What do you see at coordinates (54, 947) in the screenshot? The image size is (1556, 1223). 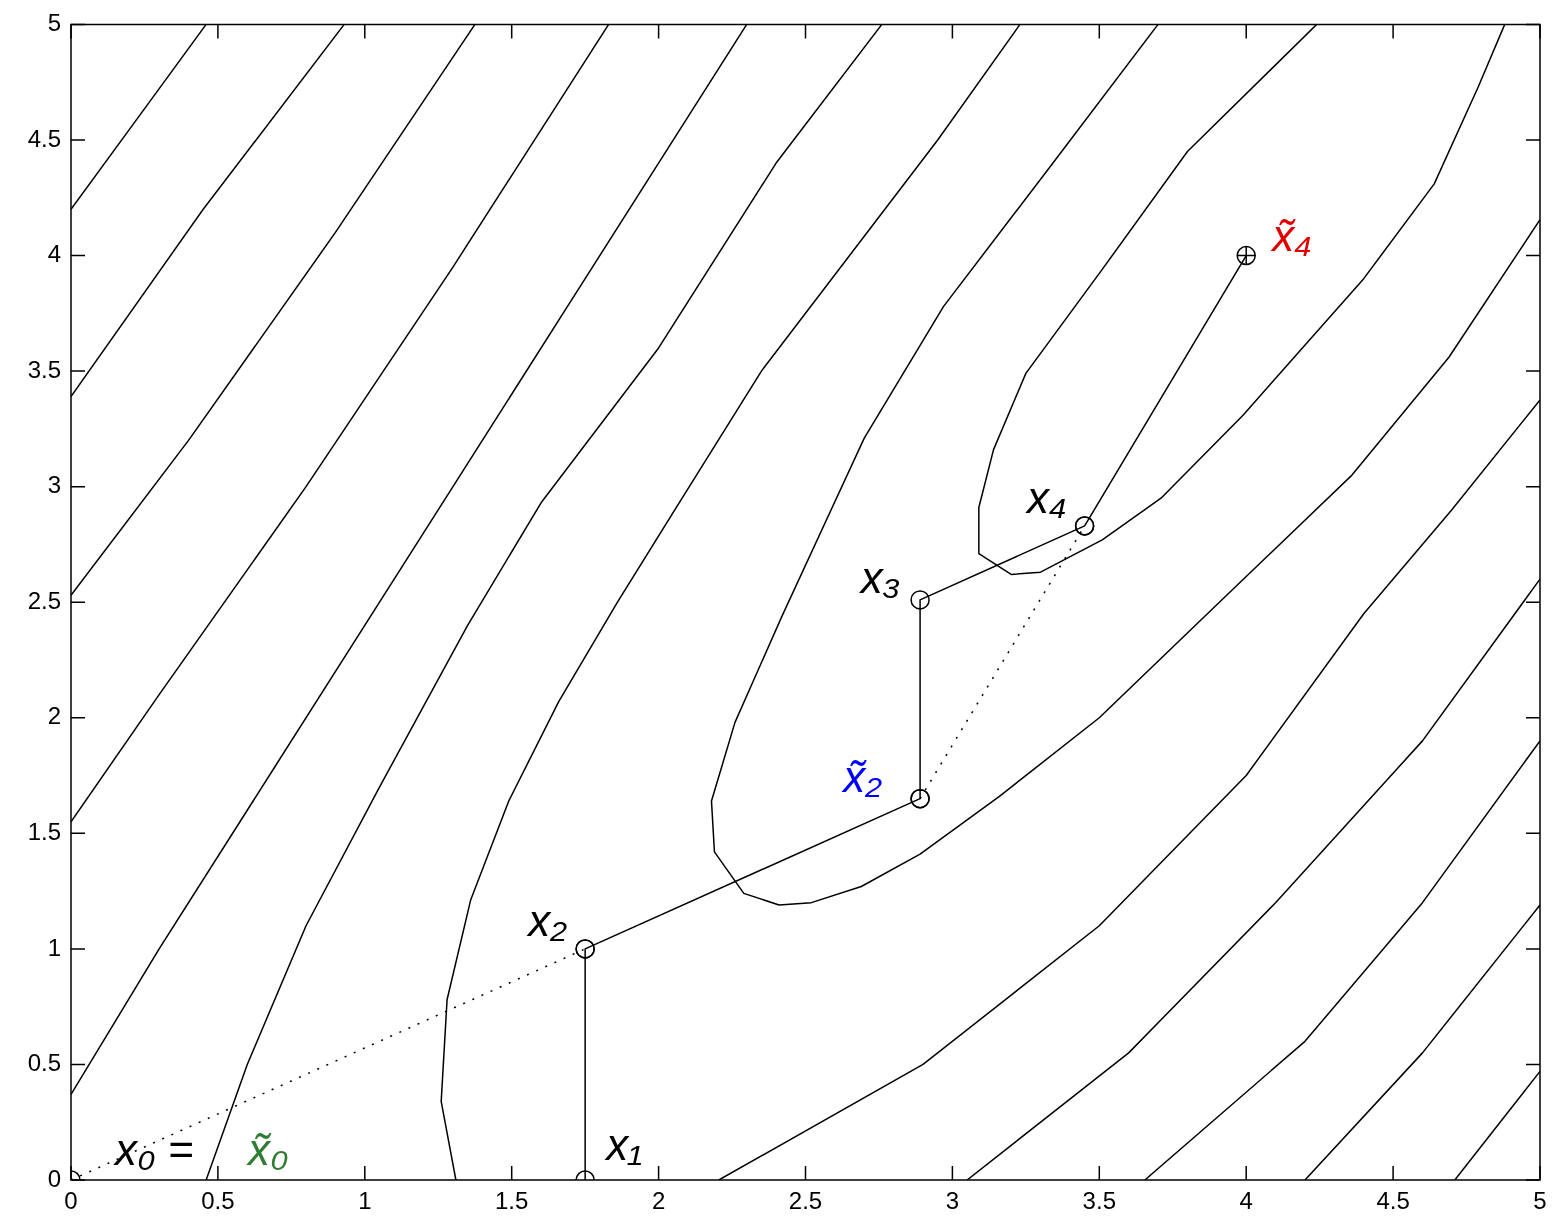 I see `y-tick-label: 1` at bounding box center [54, 947].